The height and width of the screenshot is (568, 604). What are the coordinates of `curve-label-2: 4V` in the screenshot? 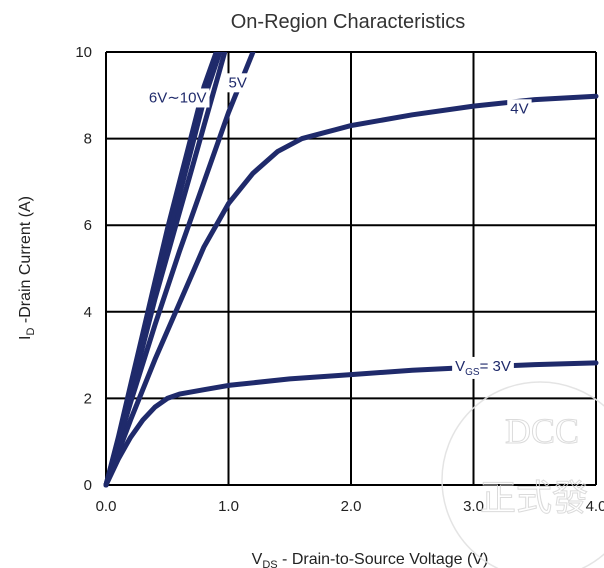 It's located at (519, 109).